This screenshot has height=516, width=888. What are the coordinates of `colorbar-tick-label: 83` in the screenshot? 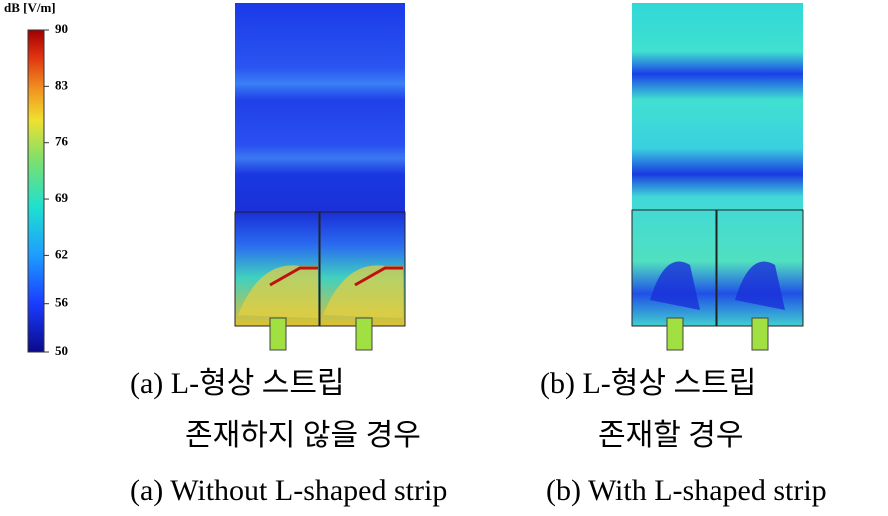 It's located at (62, 84).